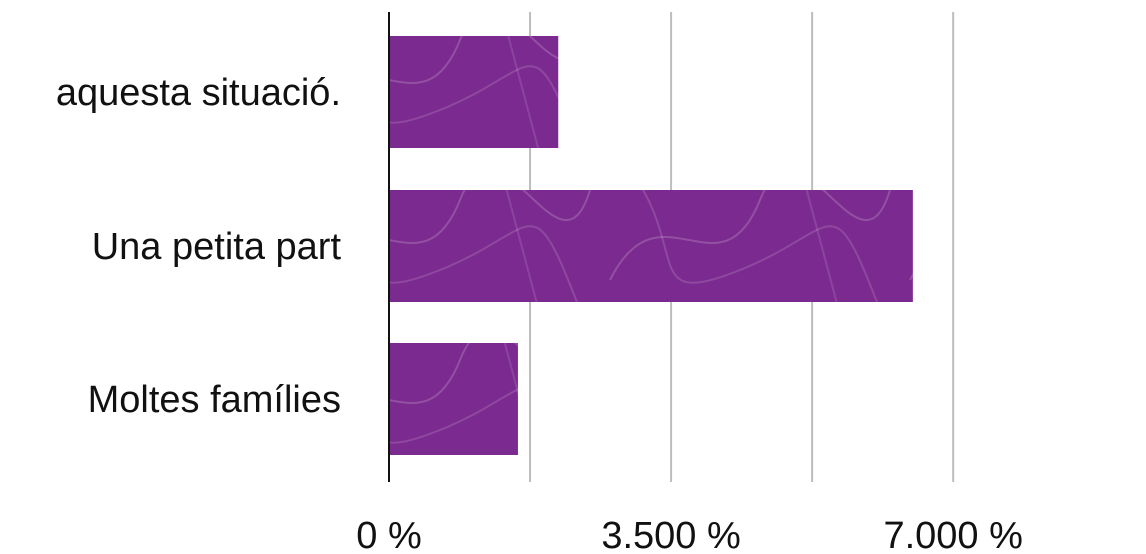 This screenshot has height=554, width=1146. Describe the element at coordinates (217, 247) in the screenshot. I see `category-label-1: Una petita part` at that location.